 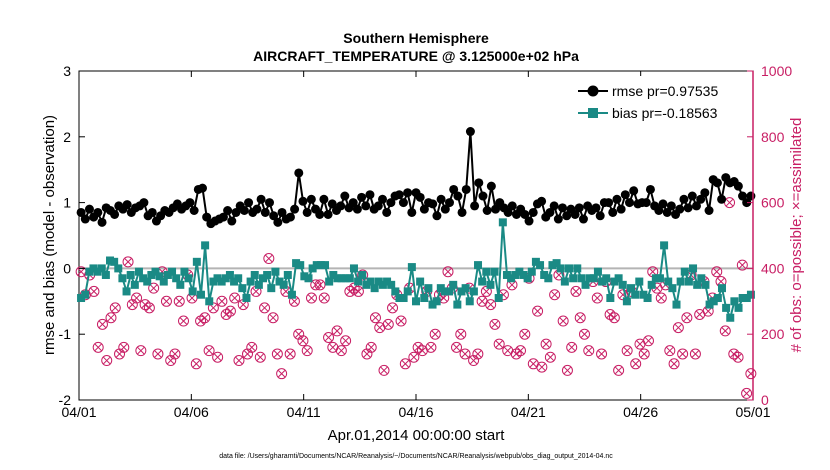 What do you see at coordinates (665, 113) in the screenshot?
I see `legend-bias-label: bias pr=-0.18563` at bounding box center [665, 113].